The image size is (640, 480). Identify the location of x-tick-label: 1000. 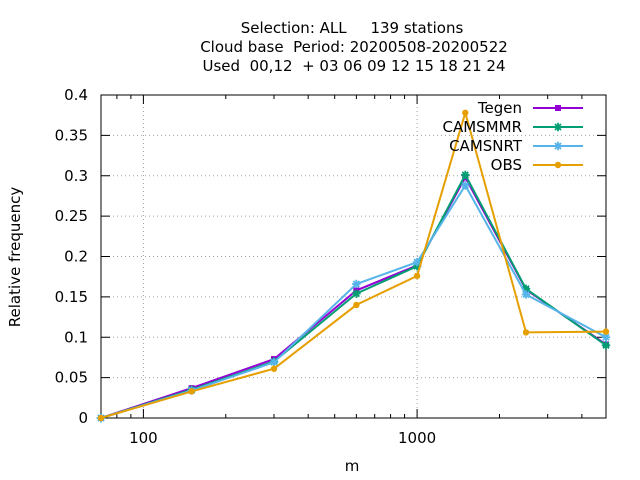
(417, 438).